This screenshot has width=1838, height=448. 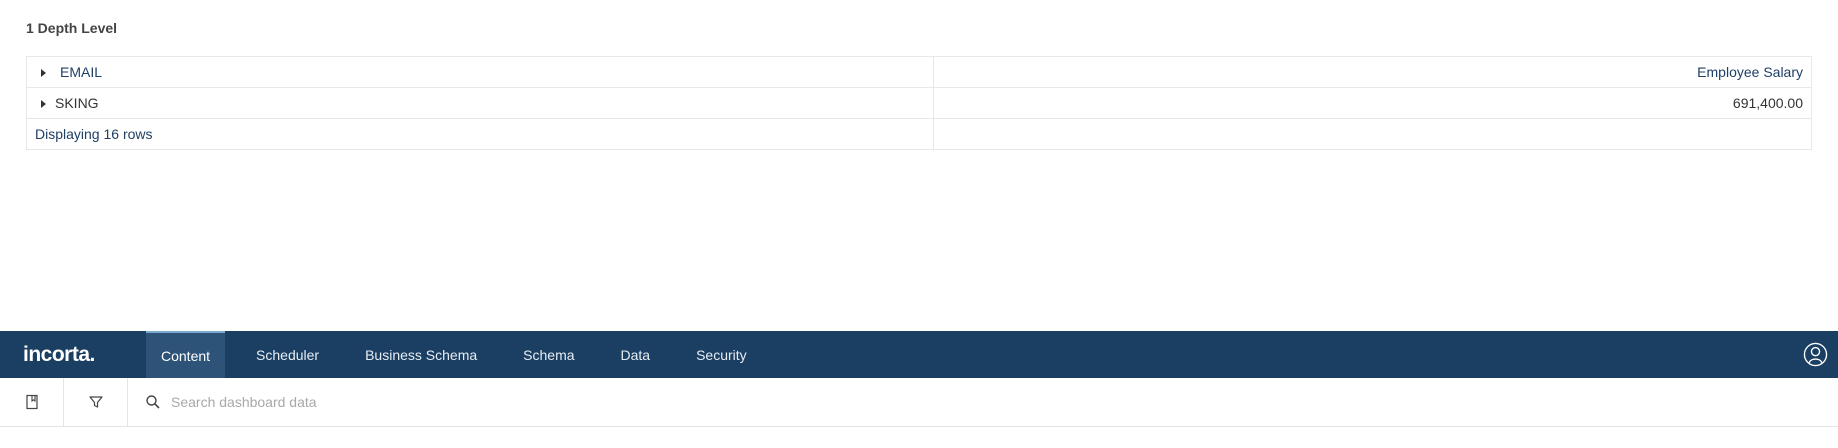 I want to click on bookmark-button, so click(x=32, y=402).